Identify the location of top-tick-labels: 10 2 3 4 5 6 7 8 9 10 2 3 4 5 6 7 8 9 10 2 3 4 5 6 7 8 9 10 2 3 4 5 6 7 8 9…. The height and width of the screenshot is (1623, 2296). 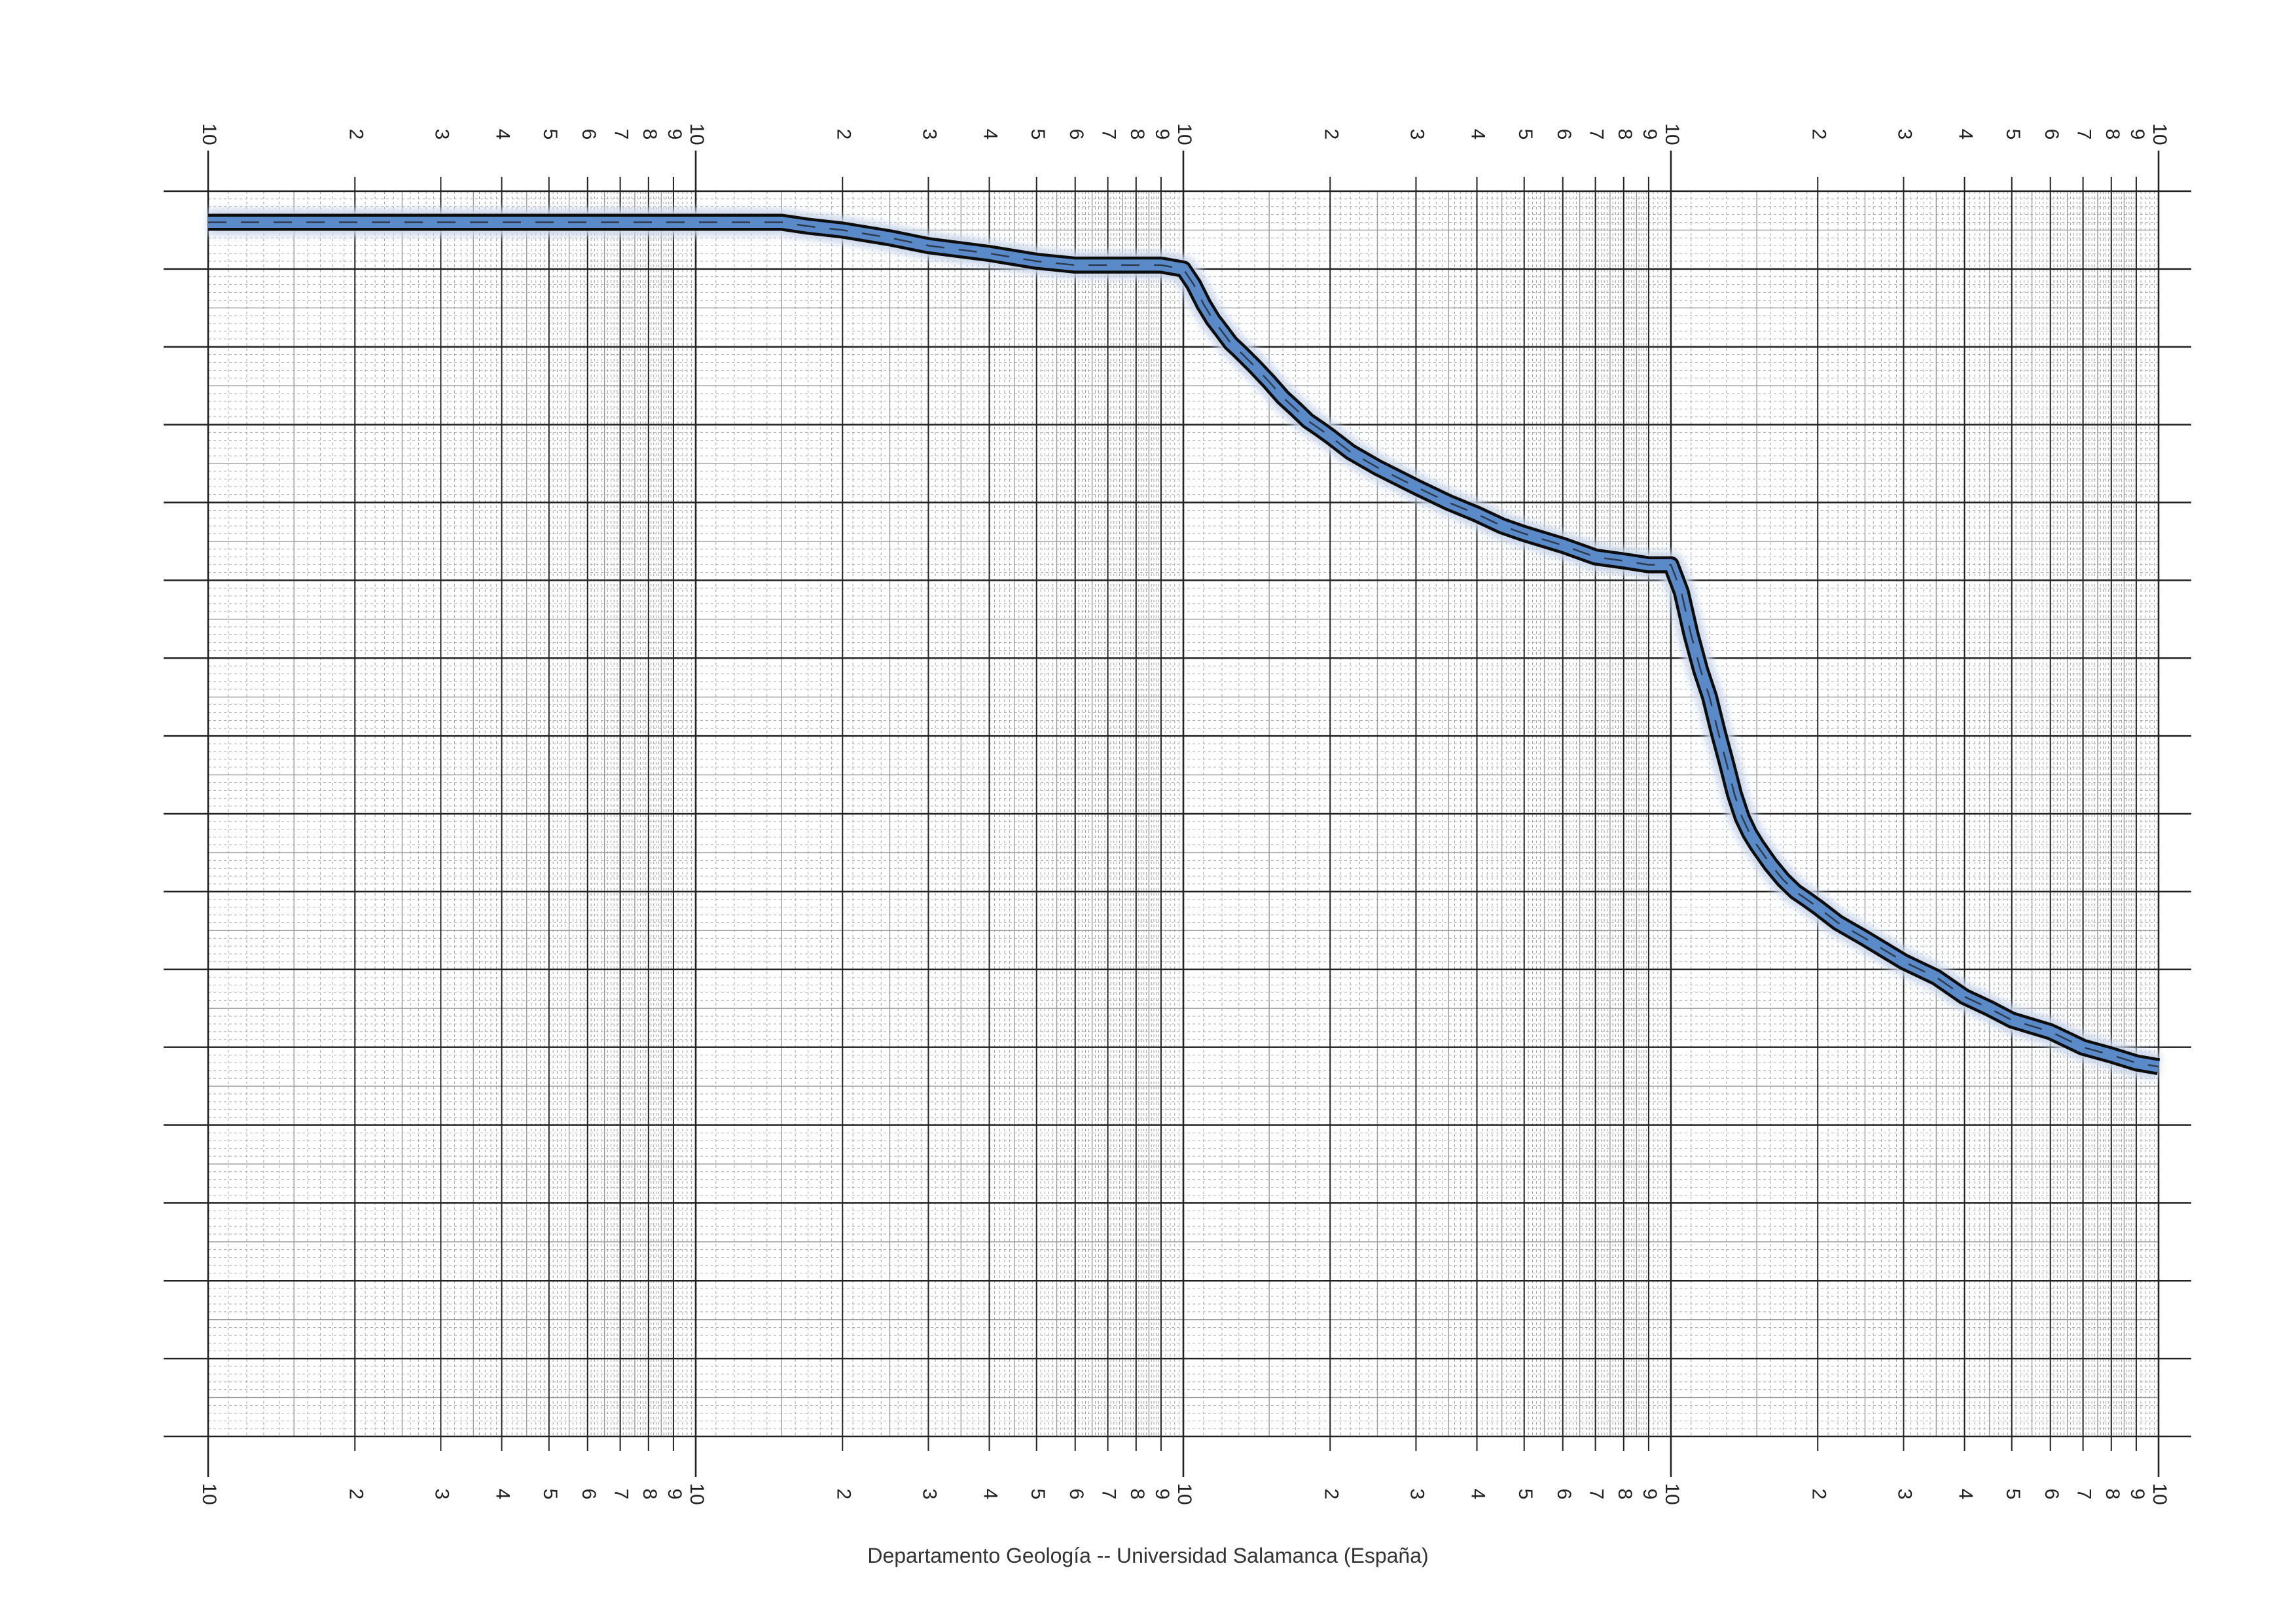
(1184, 134).